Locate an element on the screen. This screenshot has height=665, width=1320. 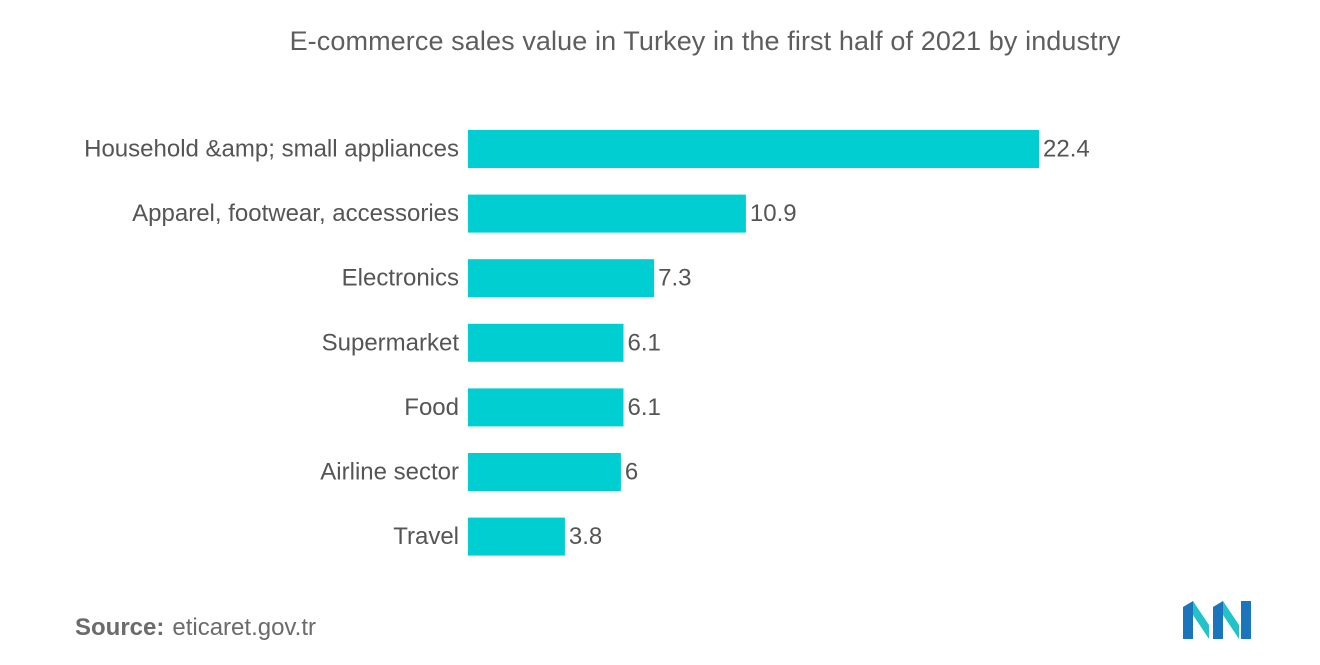
source-text: eticaret.gov.tr is located at coordinates (244, 627).